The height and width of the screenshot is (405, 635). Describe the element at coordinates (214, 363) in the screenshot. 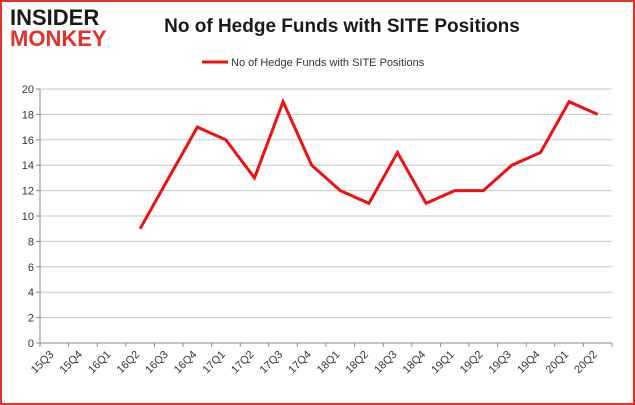

I see `x-tick-label-17Q1: 17Q1` at that location.